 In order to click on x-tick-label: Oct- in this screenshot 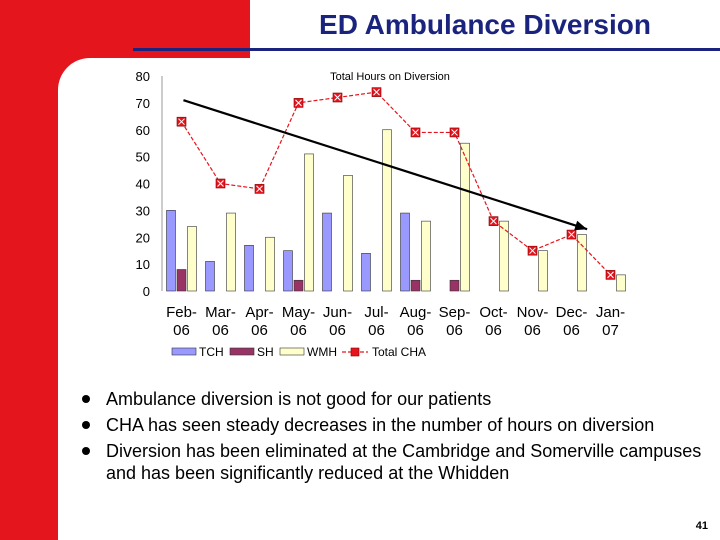, I will do `click(493, 312)`.